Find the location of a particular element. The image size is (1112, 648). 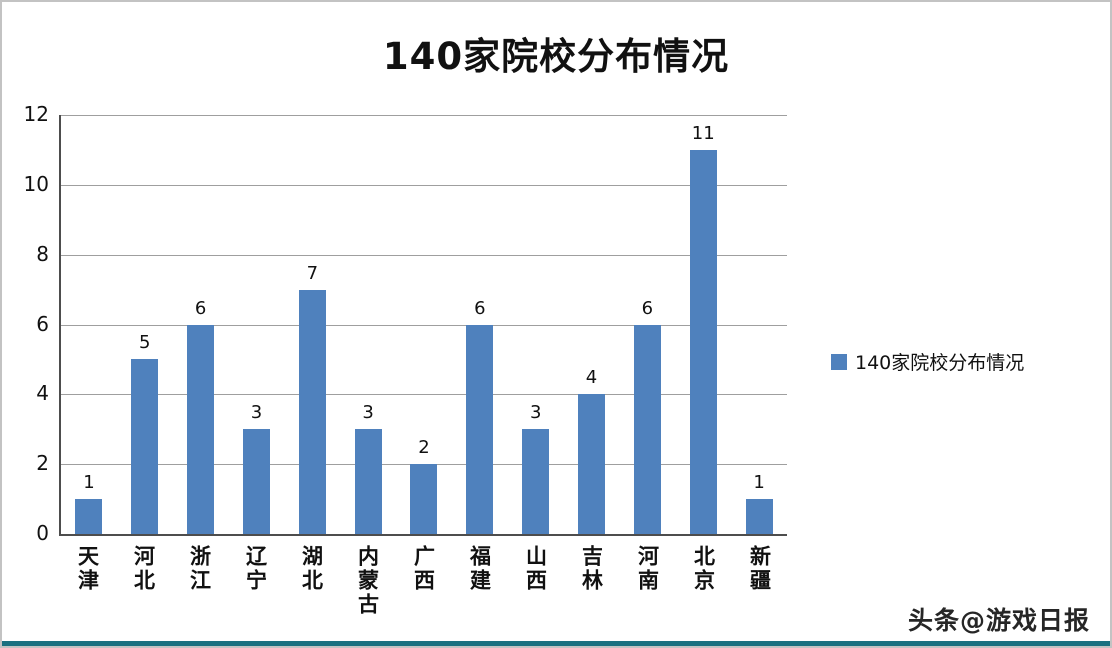

y-tick-label: 2 is located at coordinates (42, 462).